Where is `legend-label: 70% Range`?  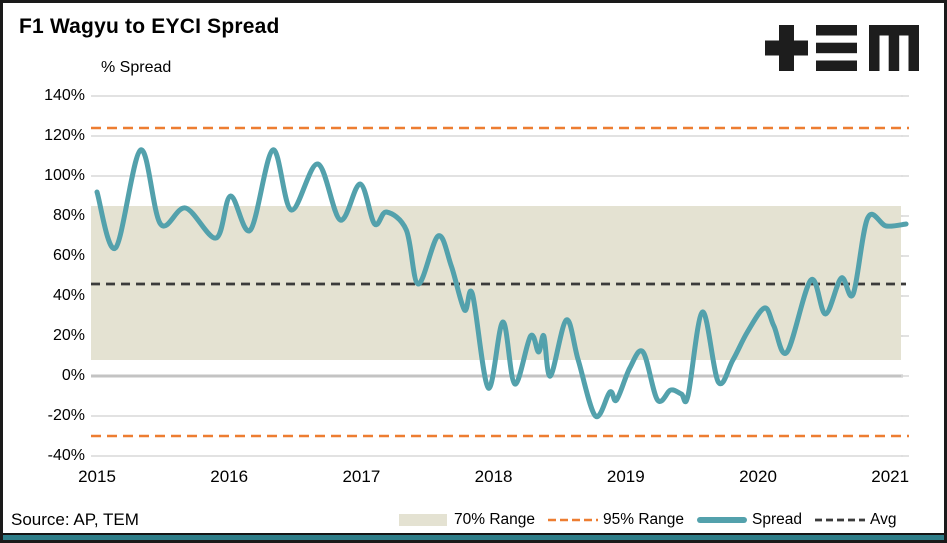 legend-label: 70% Range is located at coordinates (495, 519).